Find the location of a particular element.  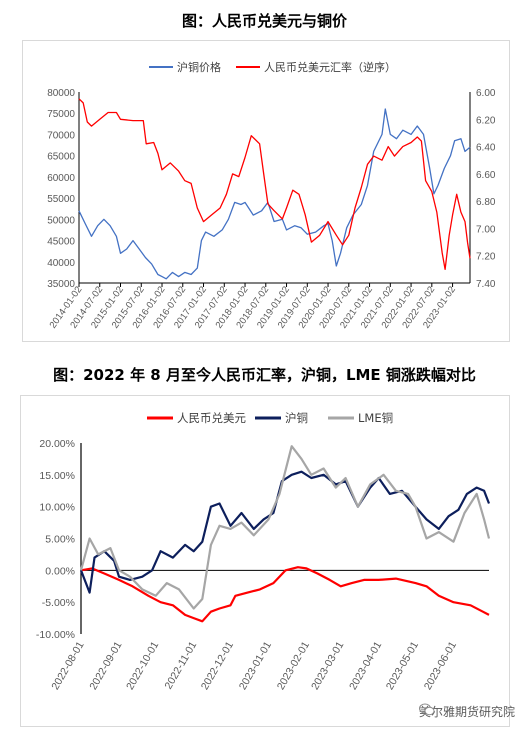

y-tick-label: -5.00% is located at coordinates (58, 603).